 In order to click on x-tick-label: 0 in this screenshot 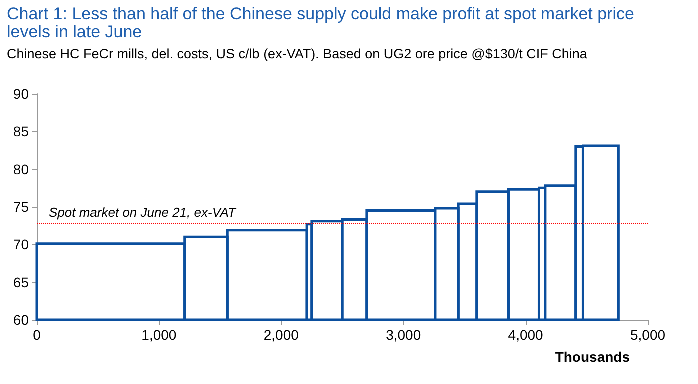, I will do `click(37, 335)`.